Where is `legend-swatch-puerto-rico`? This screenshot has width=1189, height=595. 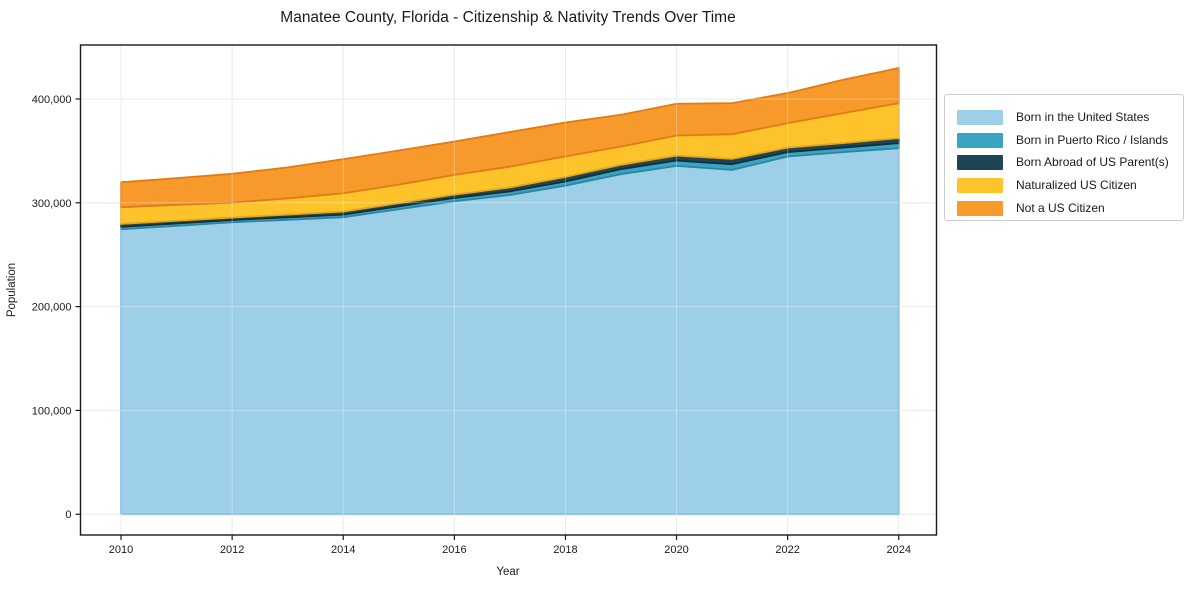
legend-swatch-puerto-rico is located at coordinates (980, 140).